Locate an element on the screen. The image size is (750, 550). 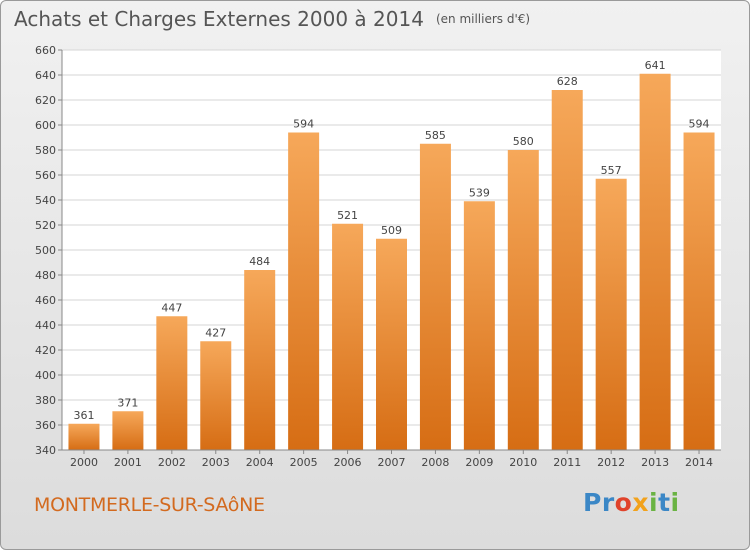
bar-2011 is located at coordinates (567, 270).